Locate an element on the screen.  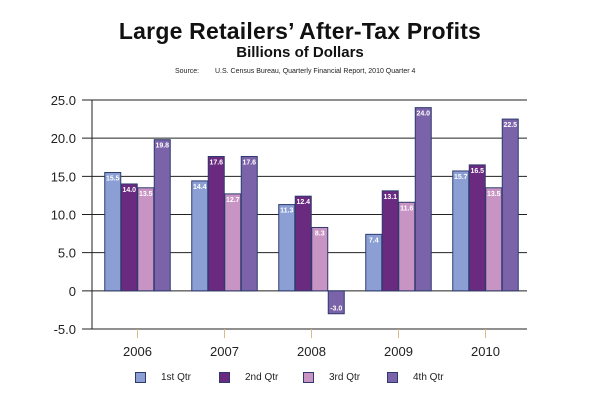
legend-item: 4th Qtr is located at coordinates (429, 377).